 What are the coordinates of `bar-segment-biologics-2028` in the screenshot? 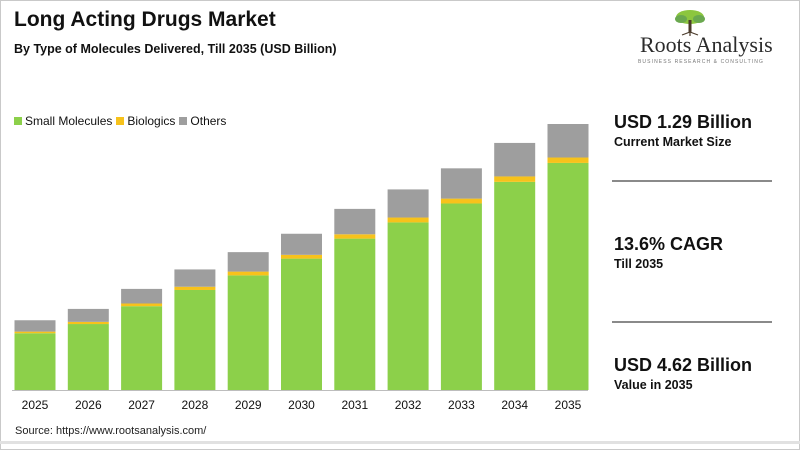 It's located at (195, 288).